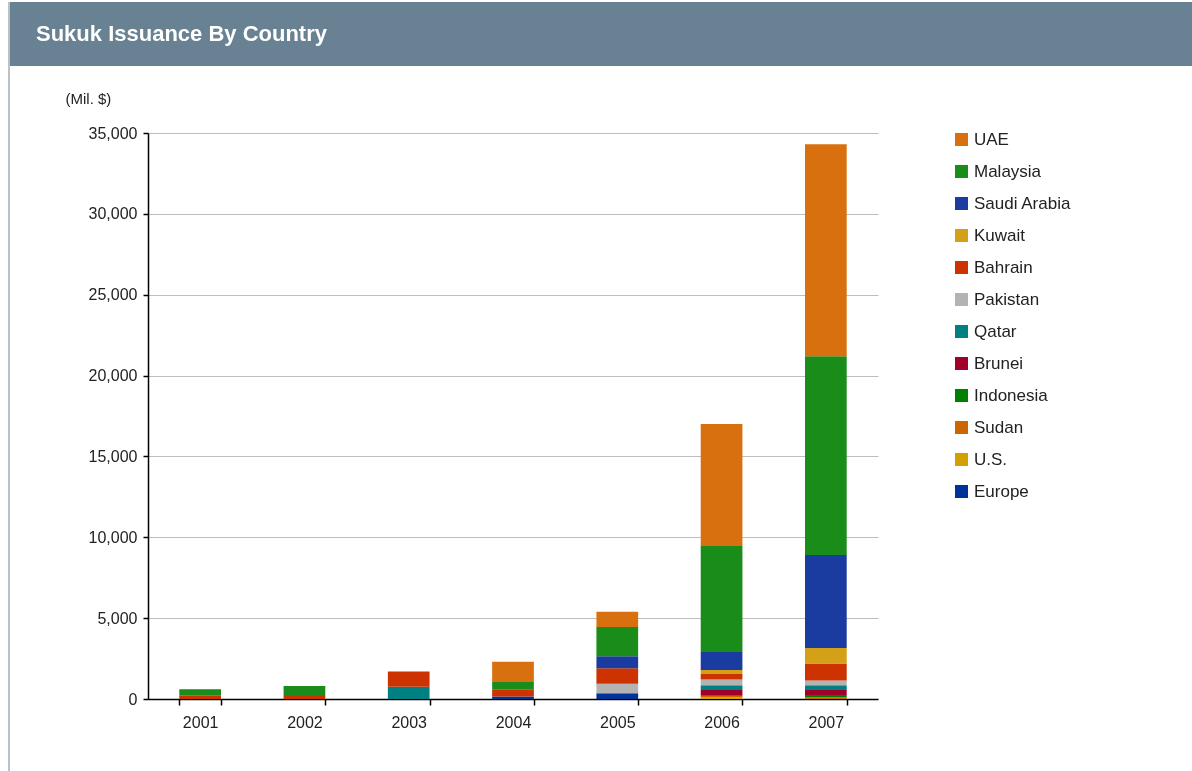 The height and width of the screenshot is (771, 1192). Describe the element at coordinates (117, 618) in the screenshot. I see `y-tick-label: 5,000` at that location.